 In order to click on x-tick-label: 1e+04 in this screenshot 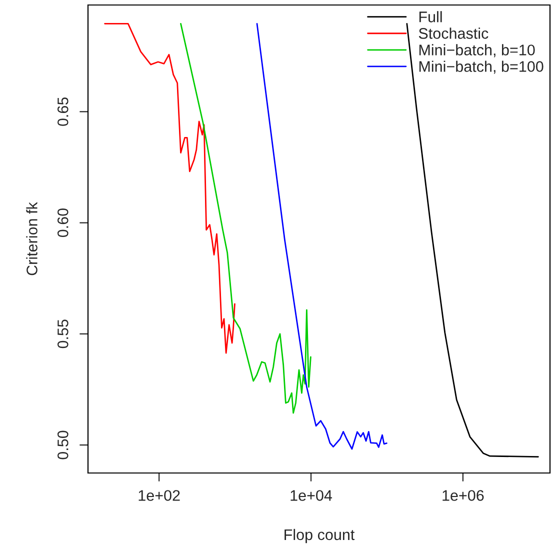, I will do `click(311, 495)`.